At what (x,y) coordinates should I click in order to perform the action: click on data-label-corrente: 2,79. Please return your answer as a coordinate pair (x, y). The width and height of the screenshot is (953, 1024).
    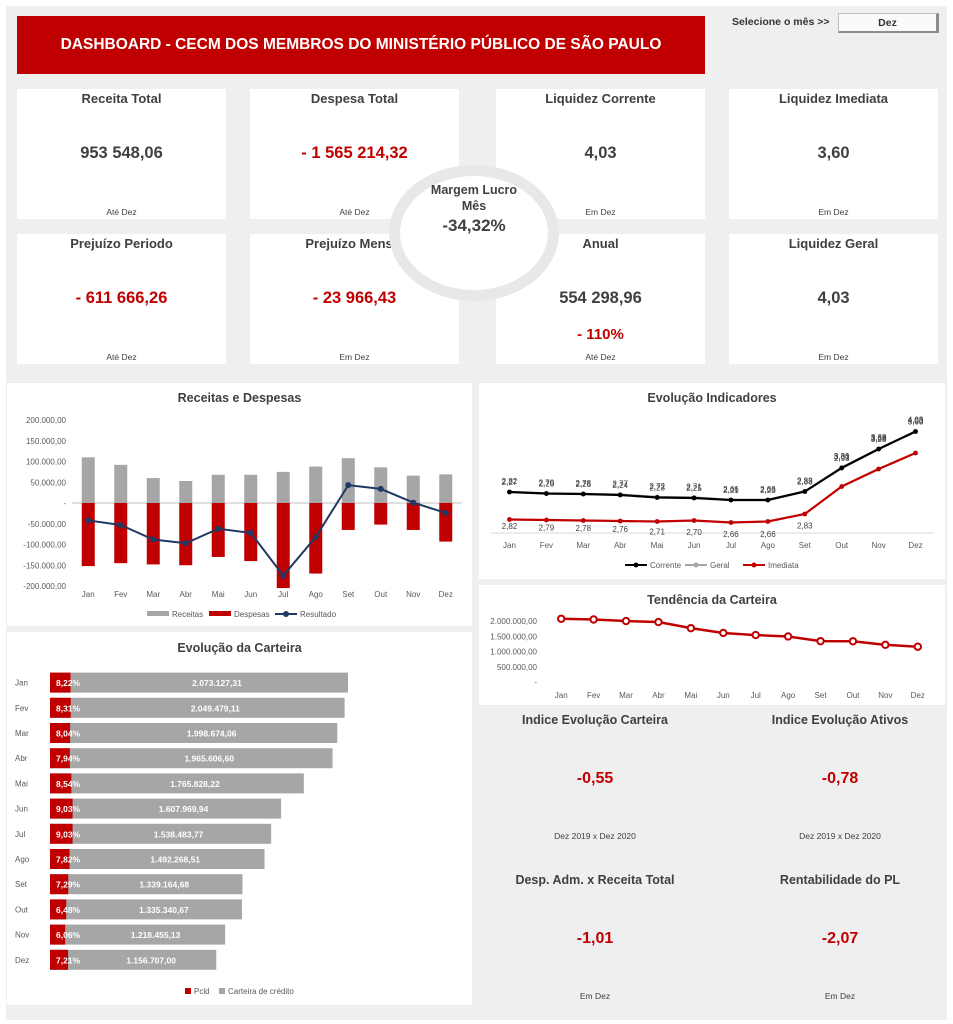
    Looking at the image, I should click on (547, 528).